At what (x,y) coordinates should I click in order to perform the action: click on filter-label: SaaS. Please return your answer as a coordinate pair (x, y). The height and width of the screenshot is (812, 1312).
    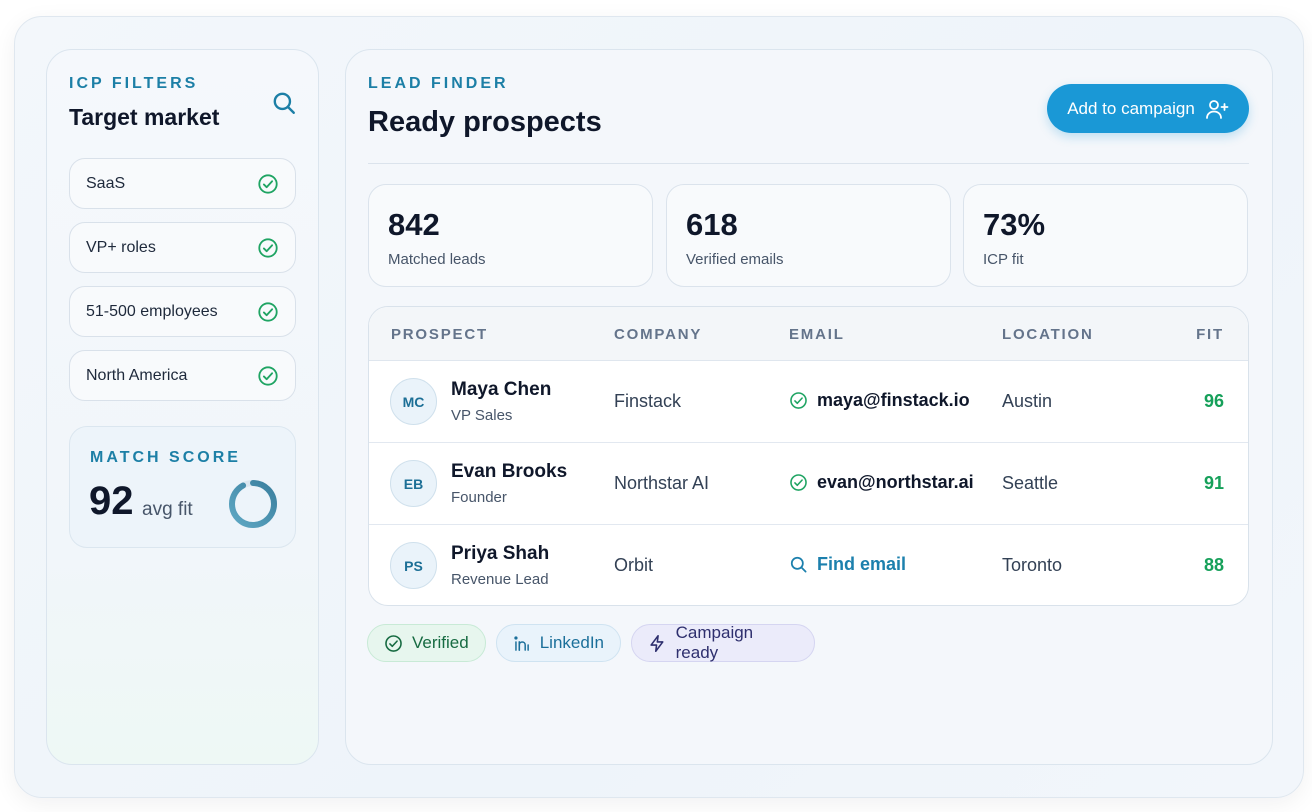
    Looking at the image, I should click on (106, 183).